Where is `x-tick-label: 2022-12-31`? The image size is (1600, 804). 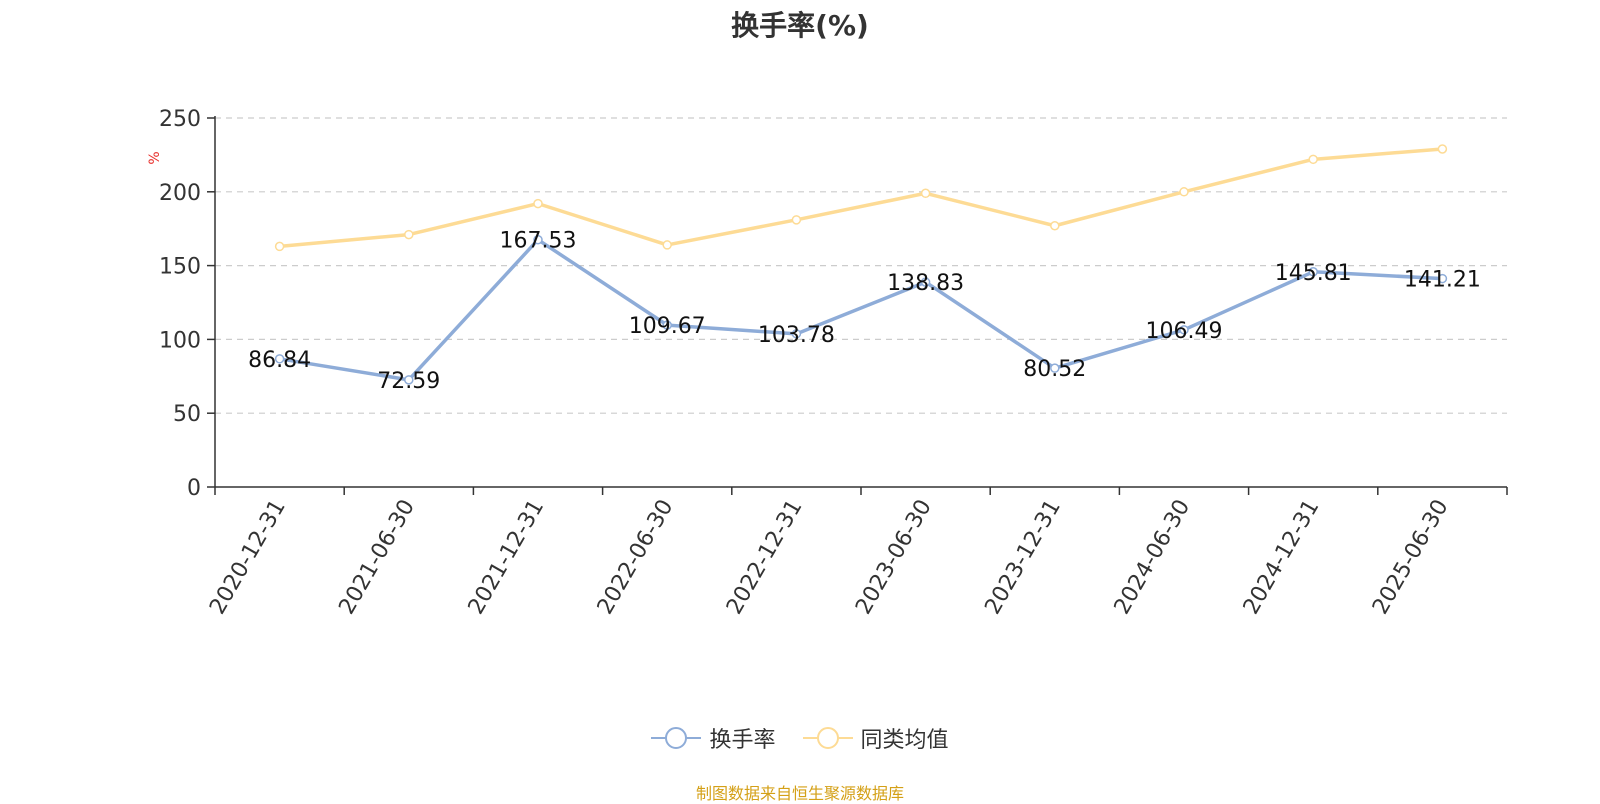 x-tick-label: 2022-12-31 is located at coordinates (765, 557).